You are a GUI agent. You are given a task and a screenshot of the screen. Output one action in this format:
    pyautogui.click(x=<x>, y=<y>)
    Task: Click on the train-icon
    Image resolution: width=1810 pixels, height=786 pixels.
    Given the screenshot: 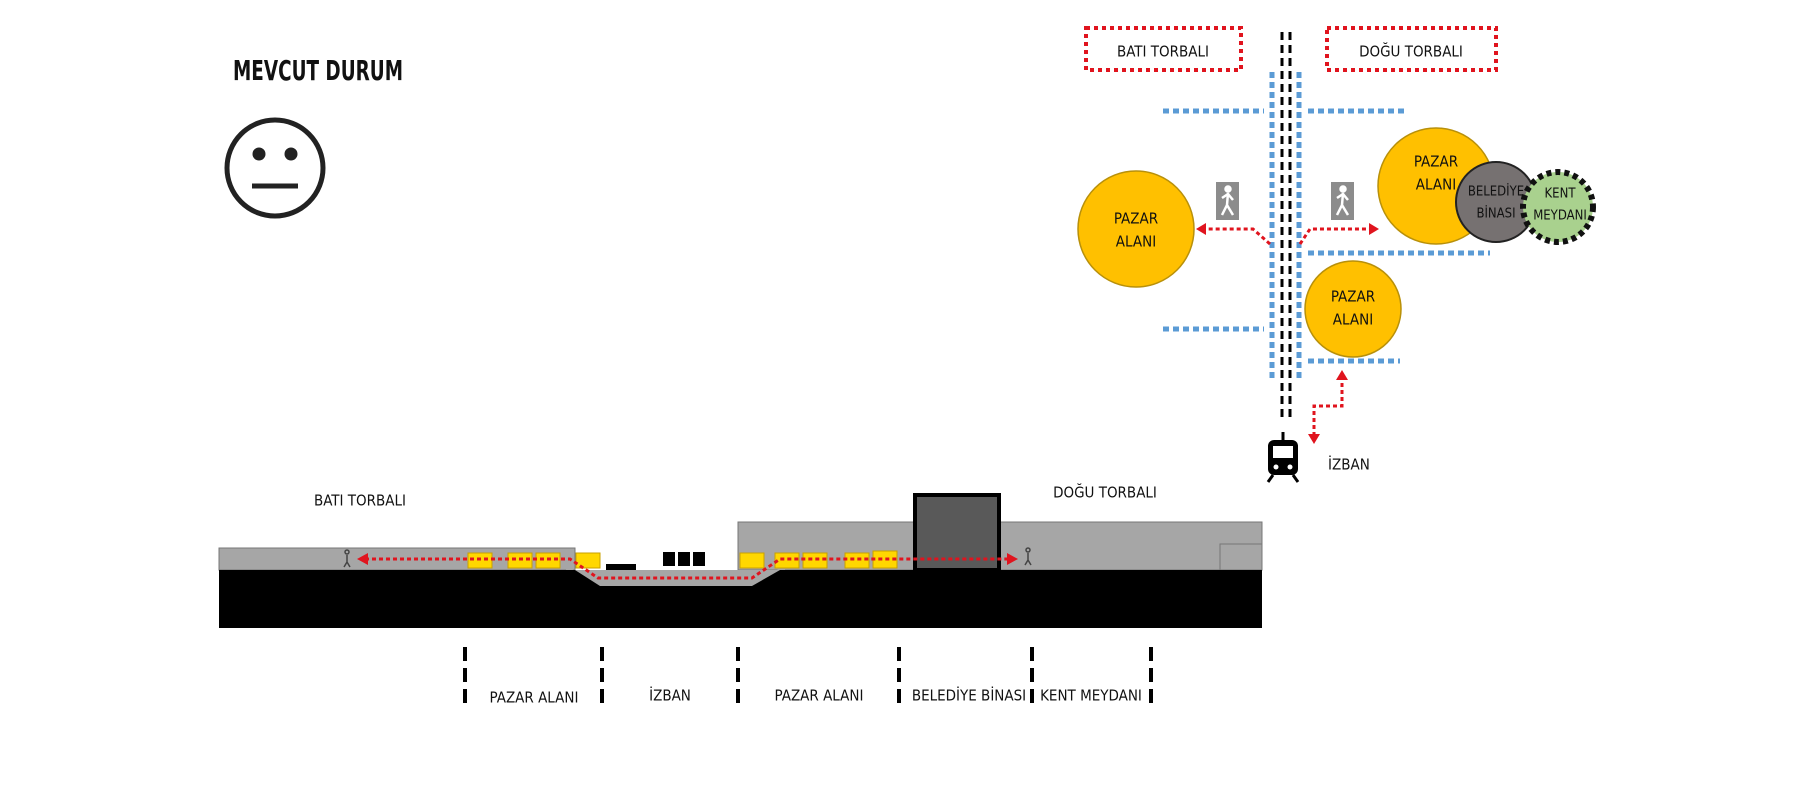 What is the action you would take?
    pyautogui.click(x=1283, y=457)
    